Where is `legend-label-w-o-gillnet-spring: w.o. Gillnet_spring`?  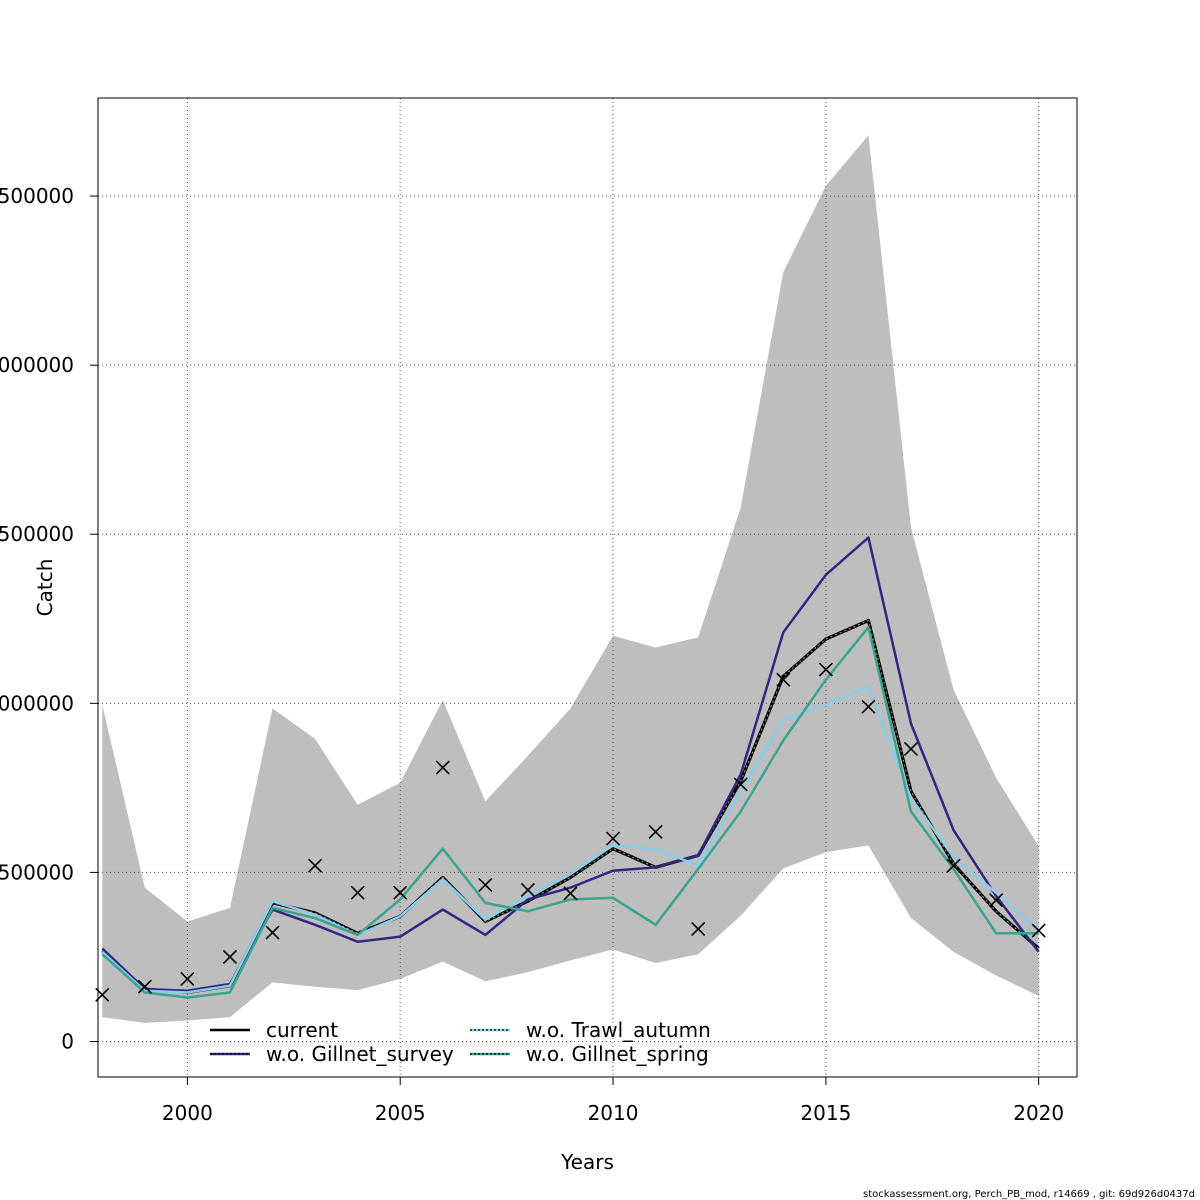 legend-label-w-o-gillnet-spring: w.o. Gillnet_spring is located at coordinates (617, 1054).